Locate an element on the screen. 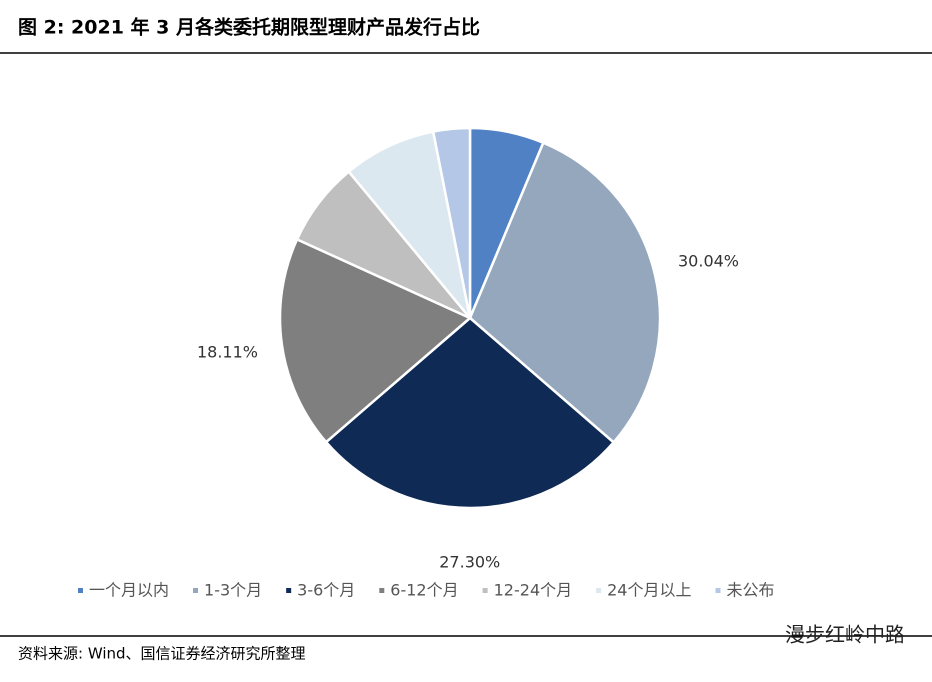 The width and height of the screenshot is (932, 682). legend-label: 24个月以上 is located at coordinates (649, 590).